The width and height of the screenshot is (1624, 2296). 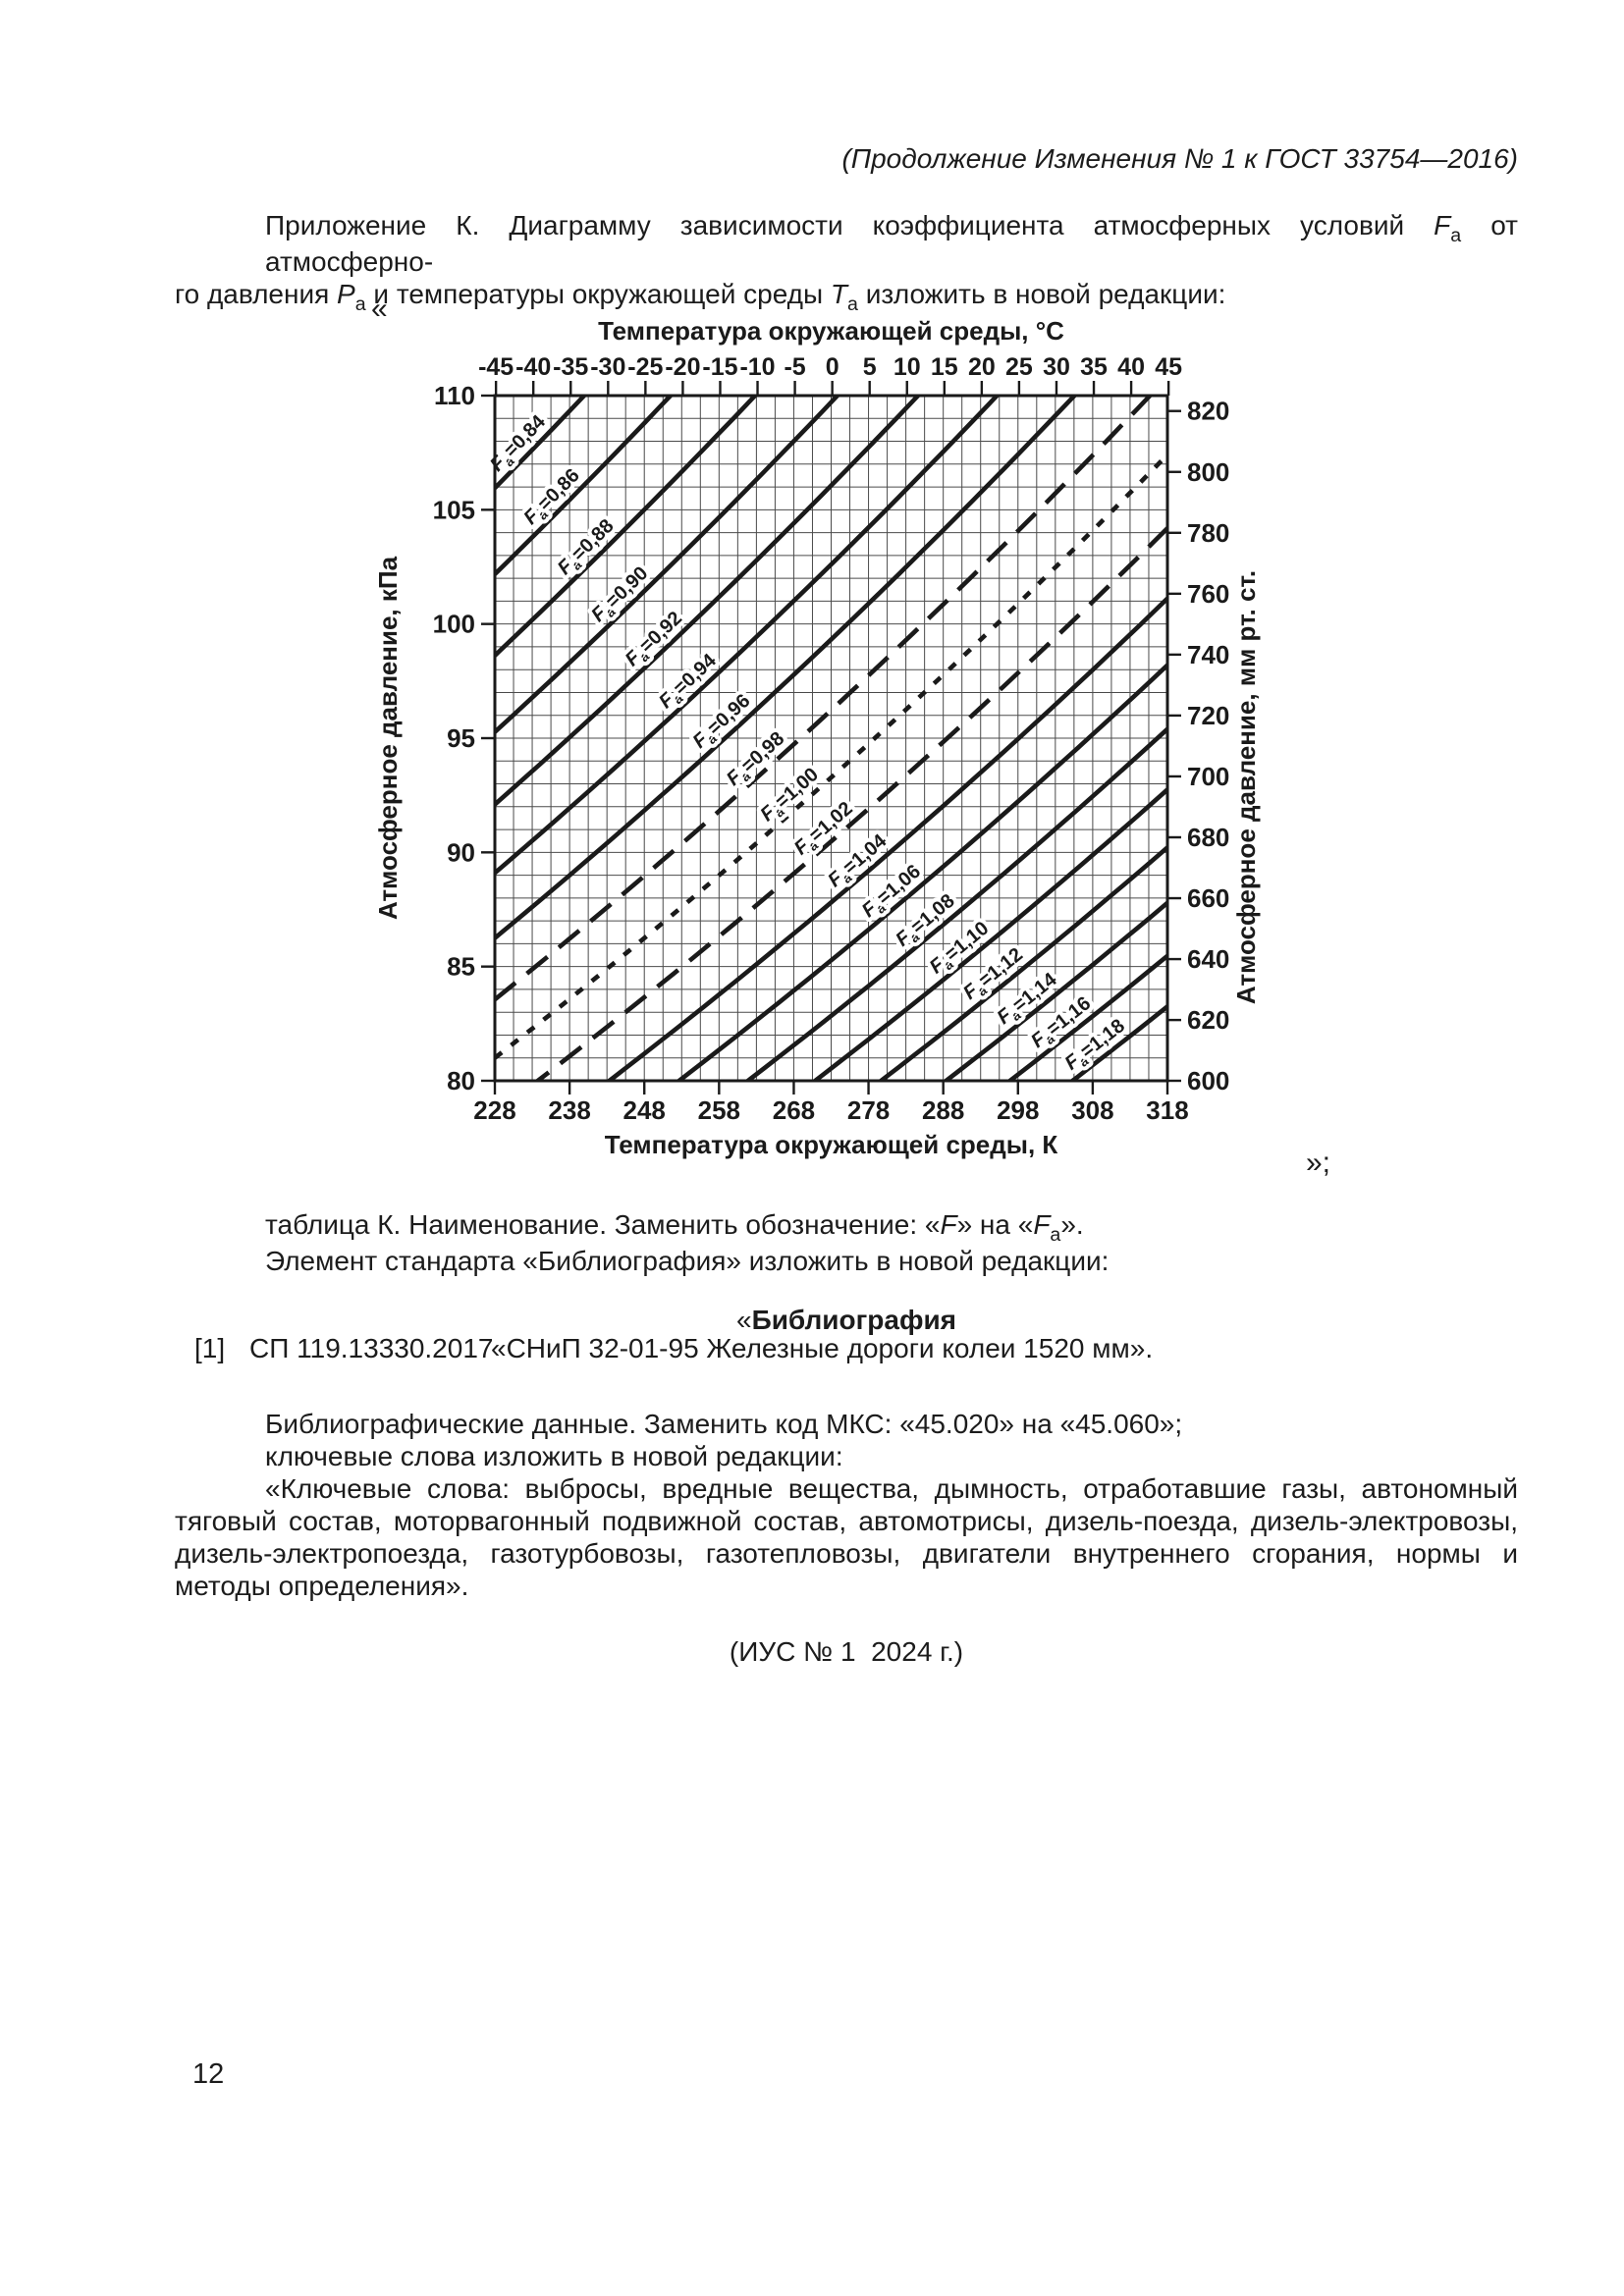 What do you see at coordinates (1208, 776) in the screenshot?
I see `svg-text: 700` at bounding box center [1208, 776].